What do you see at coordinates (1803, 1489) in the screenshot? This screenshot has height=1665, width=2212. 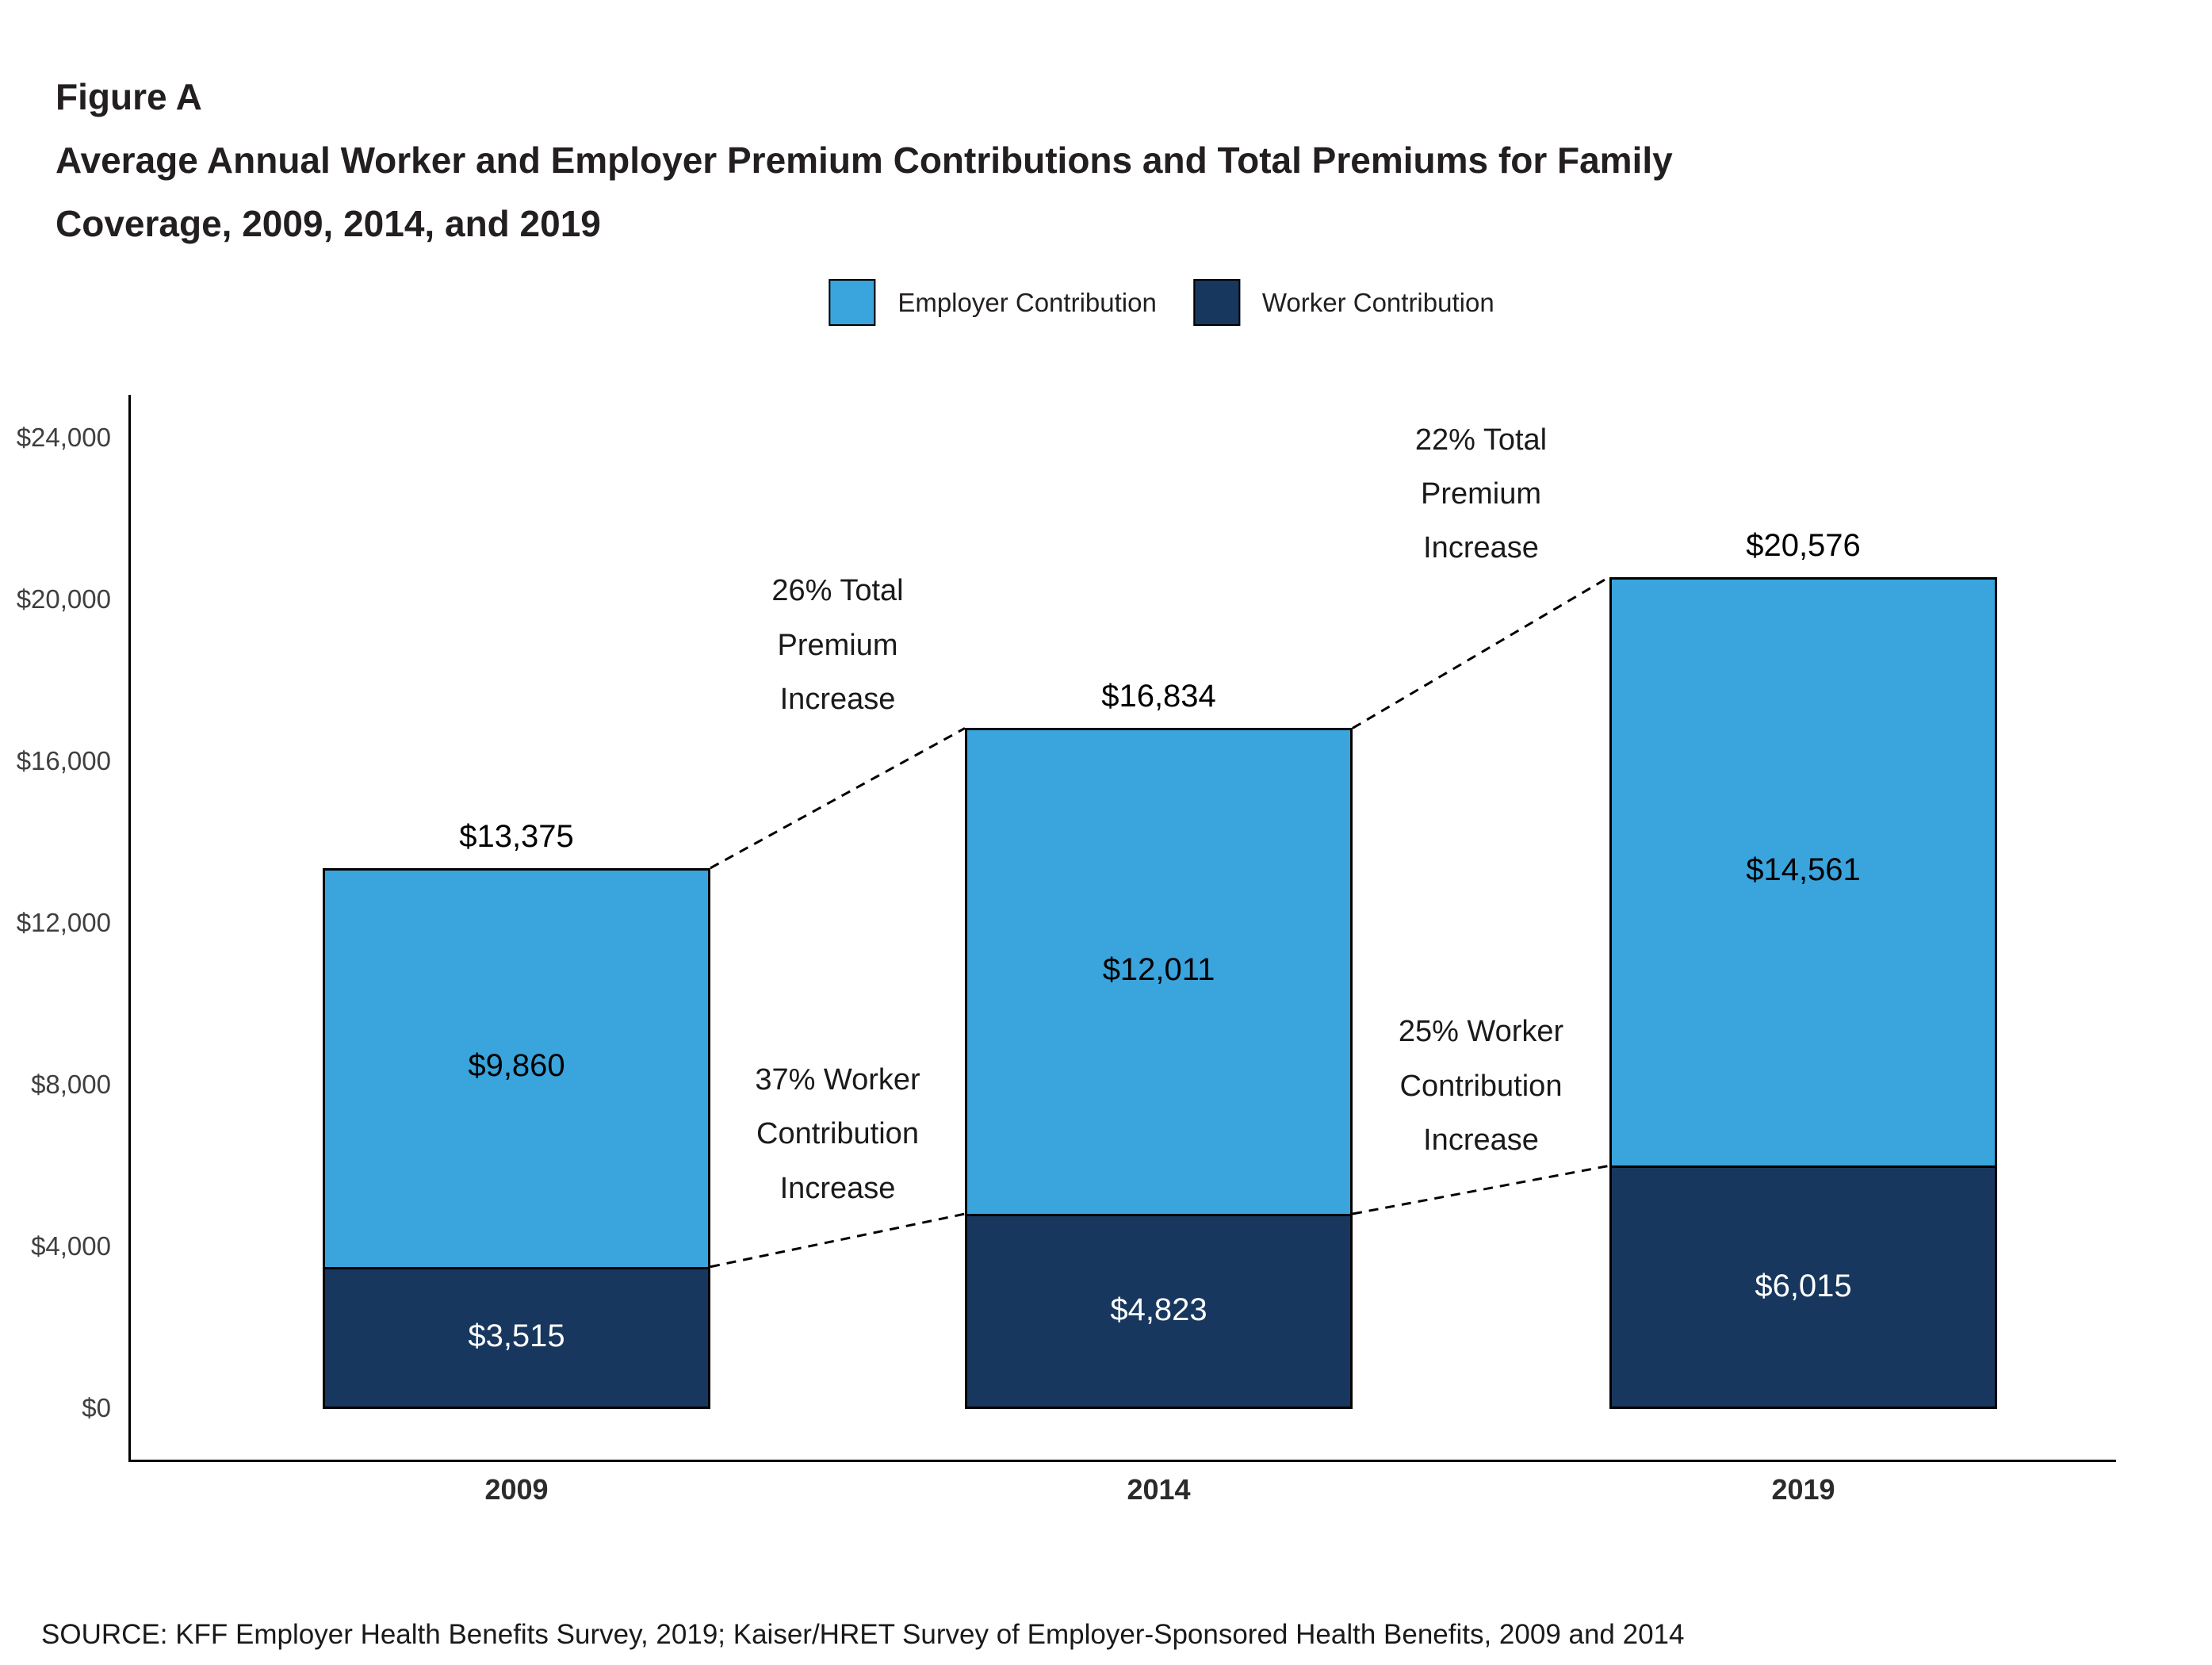 I see `x-tick-label-2019: 2019` at bounding box center [1803, 1489].